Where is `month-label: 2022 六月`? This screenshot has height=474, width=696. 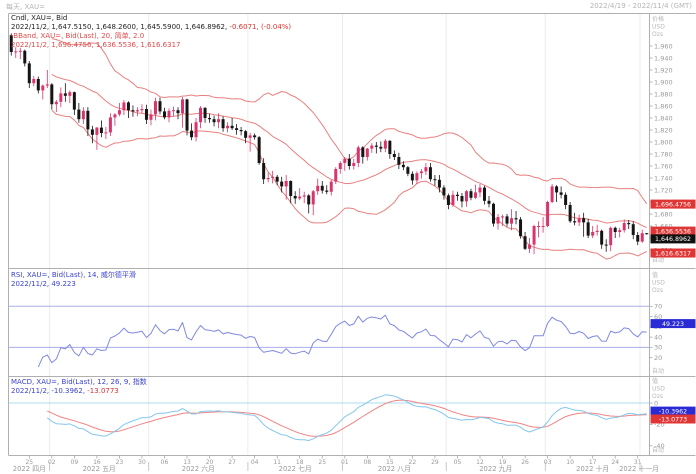
month-label: 2022 六月 is located at coordinates (198, 468).